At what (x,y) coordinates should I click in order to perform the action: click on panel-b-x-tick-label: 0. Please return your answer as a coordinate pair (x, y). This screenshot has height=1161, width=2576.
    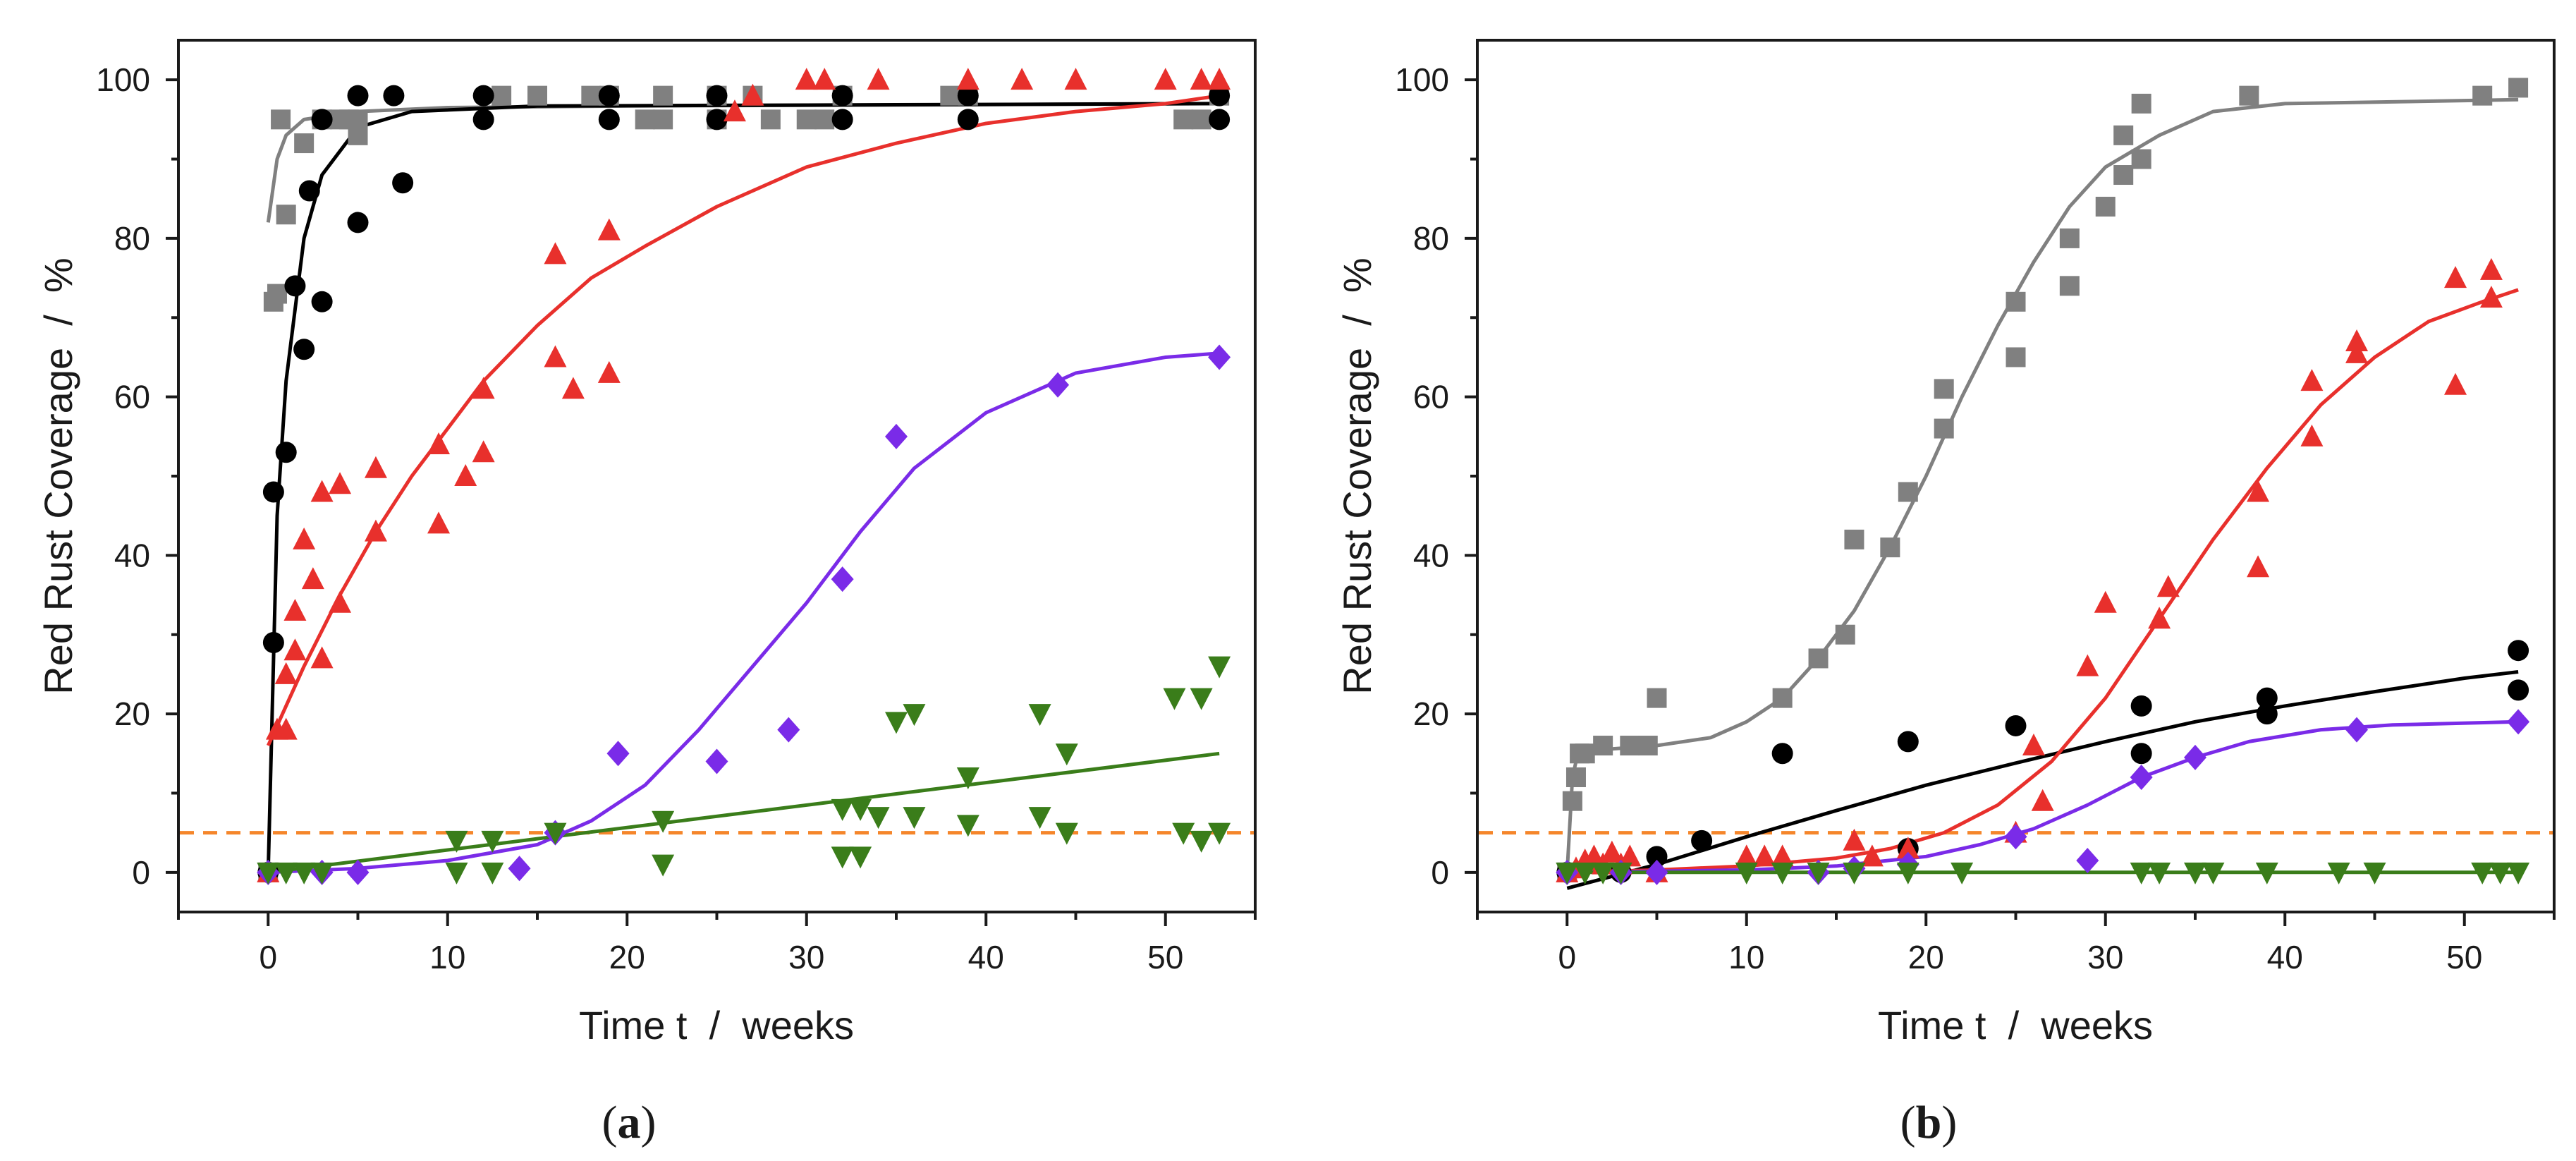
    Looking at the image, I should click on (1567, 957).